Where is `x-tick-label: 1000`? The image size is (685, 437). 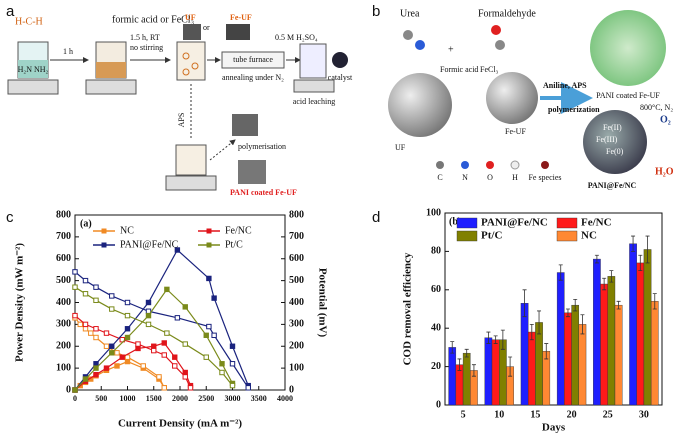
x-tick-label: 1000 is located at coordinates (128, 398).